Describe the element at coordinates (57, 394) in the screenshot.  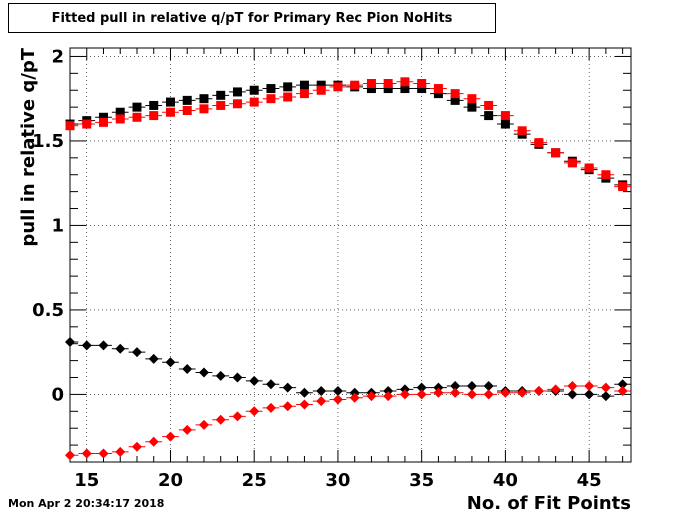
I see `y-tick-label: 0` at that location.